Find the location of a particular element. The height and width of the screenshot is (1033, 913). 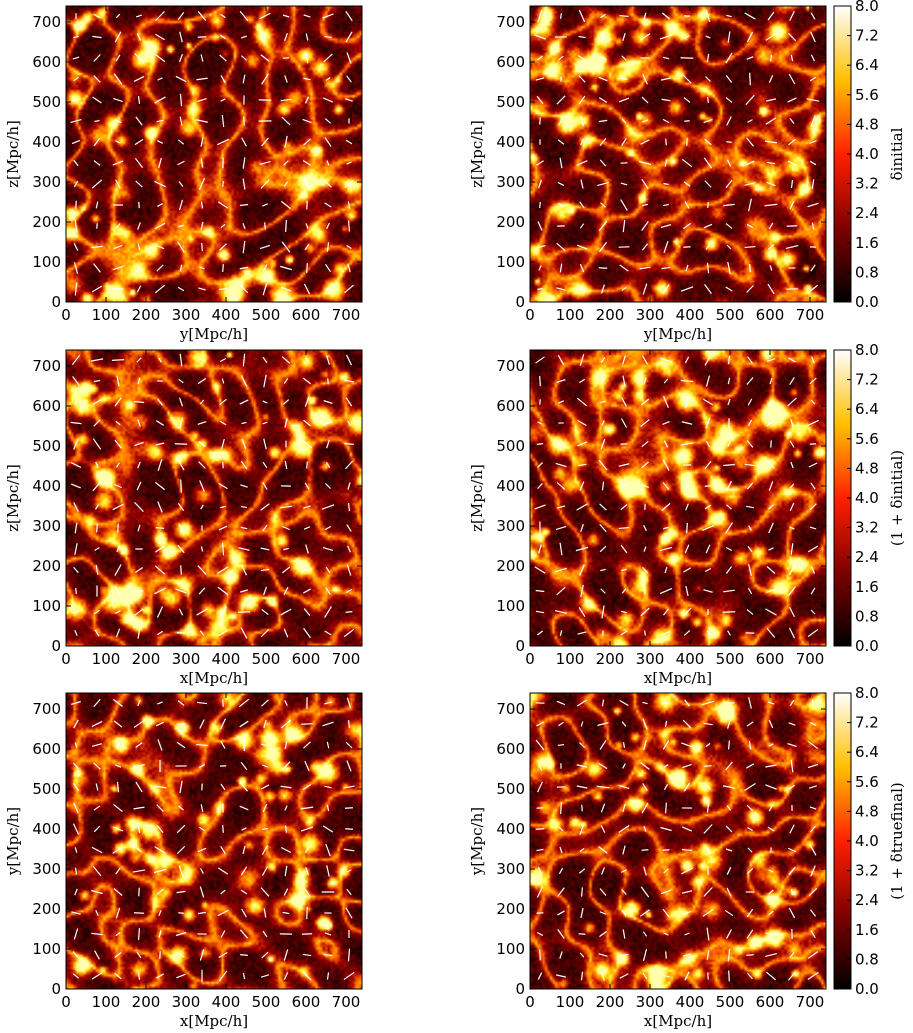

colorbar-label: δinitial is located at coordinates (897, 153).